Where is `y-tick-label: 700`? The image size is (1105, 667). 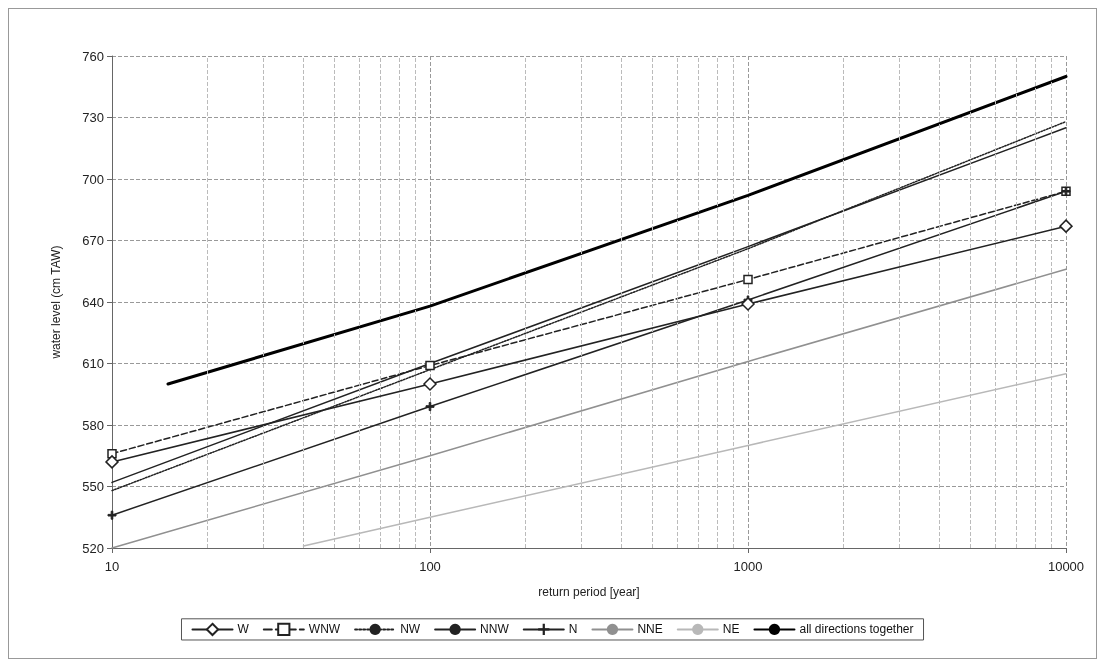 y-tick-label: 700 is located at coordinates (93, 179).